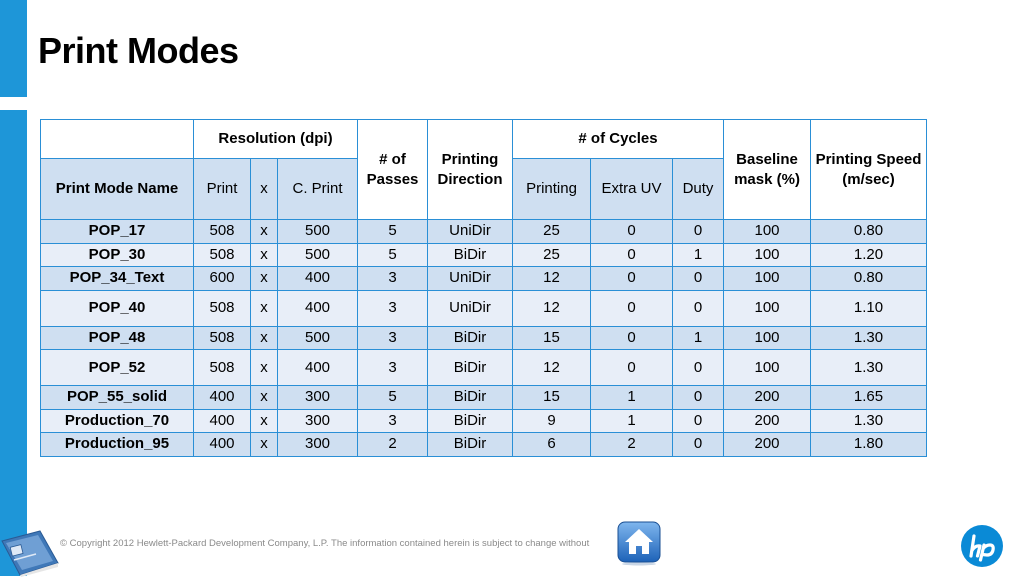  What do you see at coordinates (117, 420) in the screenshot?
I see `mode-name-cell: Production_70` at bounding box center [117, 420].